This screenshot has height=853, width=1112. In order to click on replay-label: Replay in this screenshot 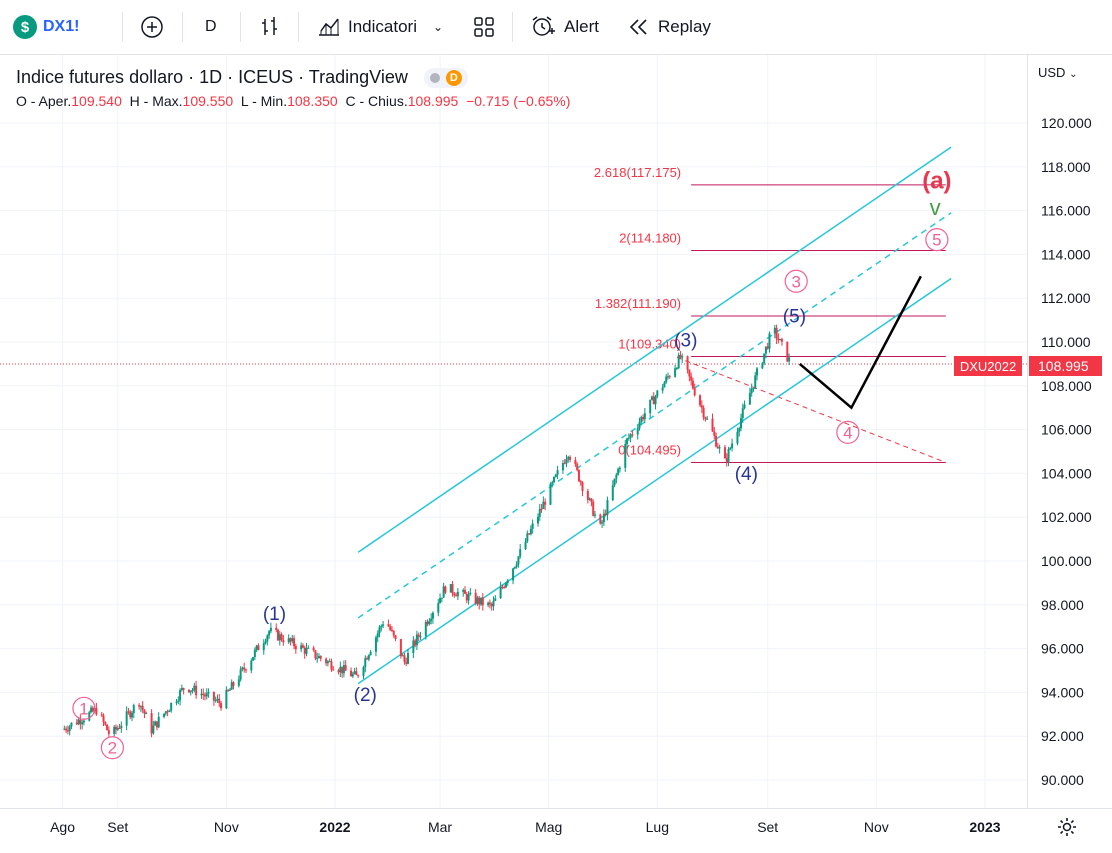, I will do `click(684, 26)`.